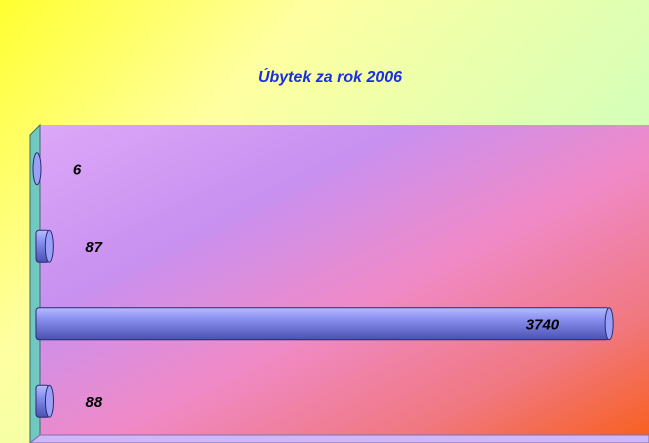 The image size is (649, 443). What do you see at coordinates (77, 170) in the screenshot?
I see `data-label: 6` at bounding box center [77, 170].